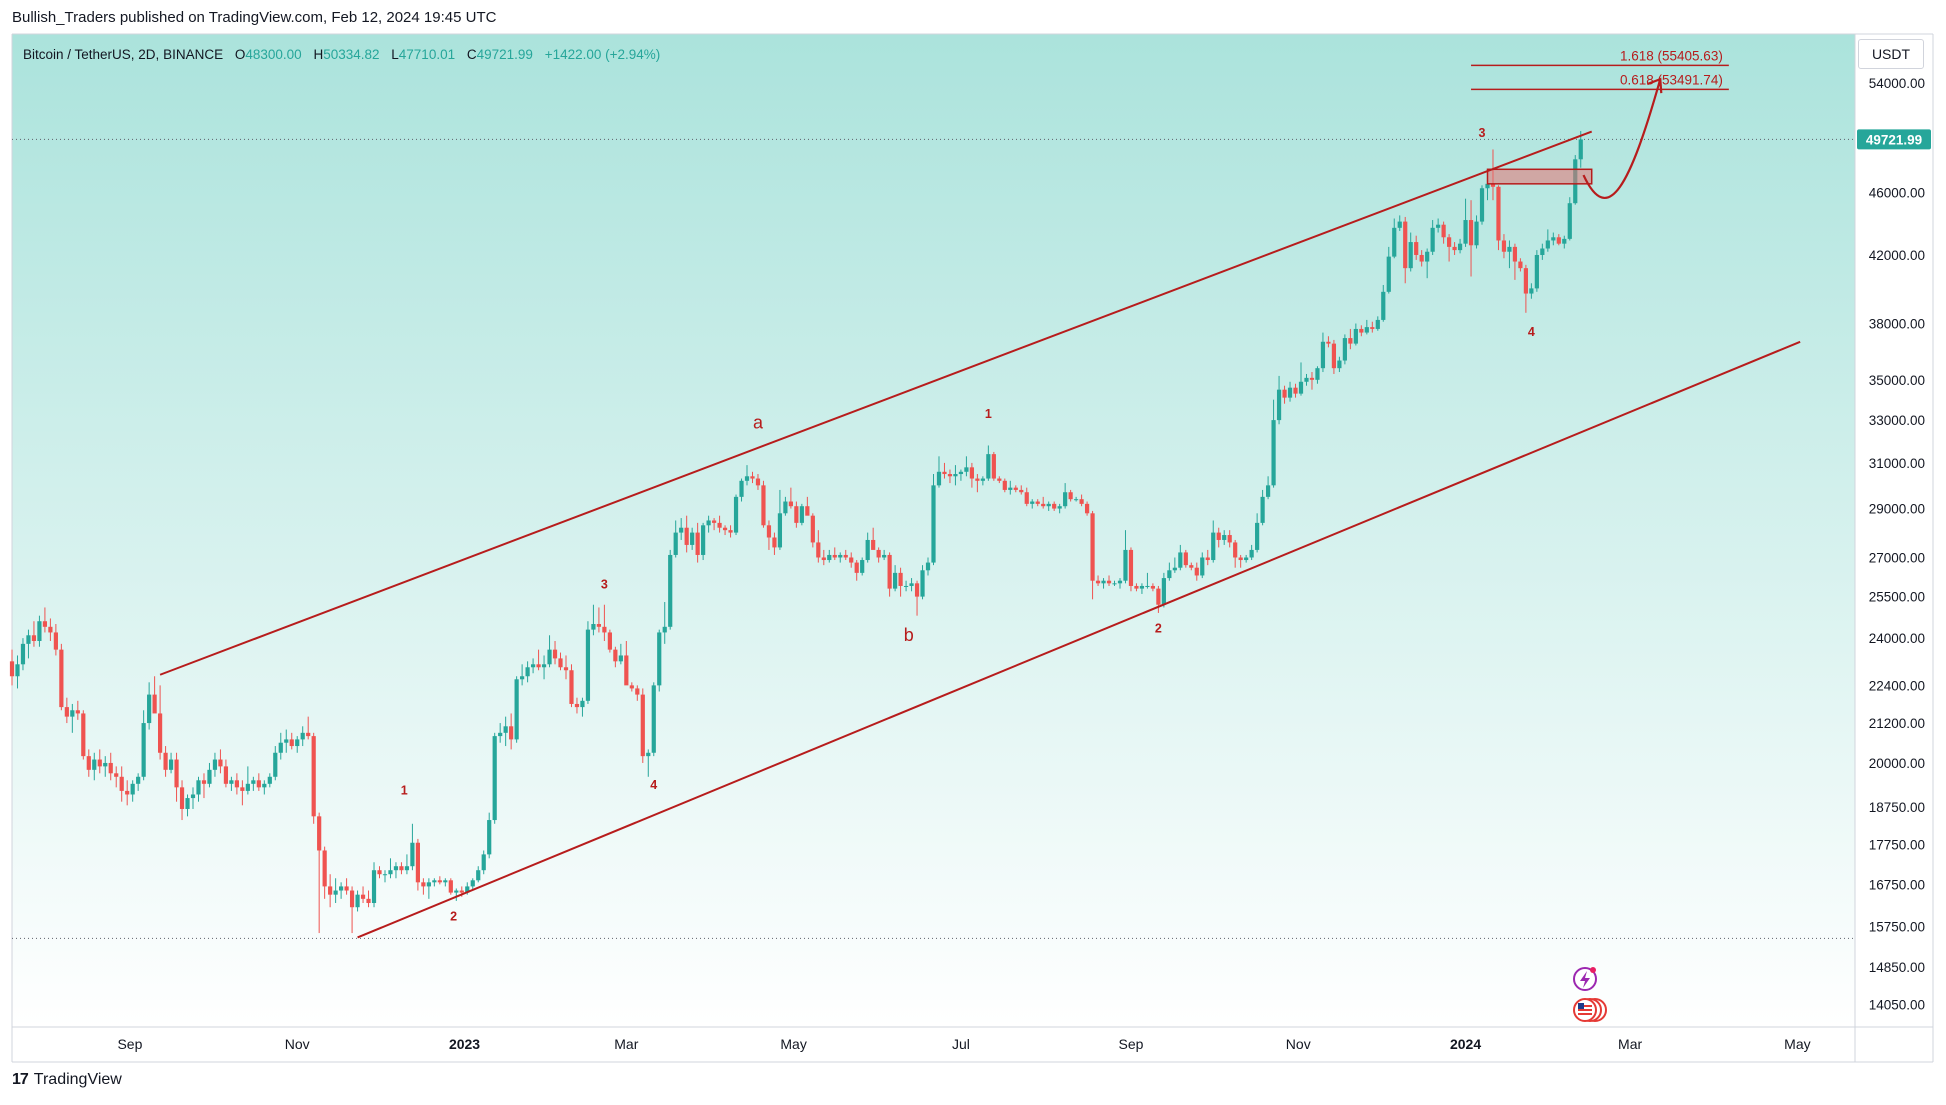  What do you see at coordinates (963, 1044) in the screenshot?
I see `time-axis: Sep Nov 2023 Mar May Jul Sep Nov 2024 Mar May` at bounding box center [963, 1044].